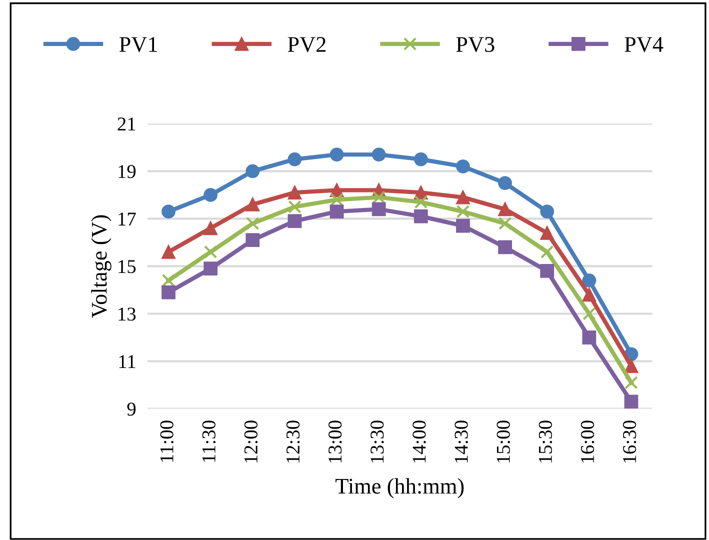 The height and width of the screenshot is (540, 709). What do you see at coordinates (127, 124) in the screenshot?
I see `y-tick-label: 21` at bounding box center [127, 124].